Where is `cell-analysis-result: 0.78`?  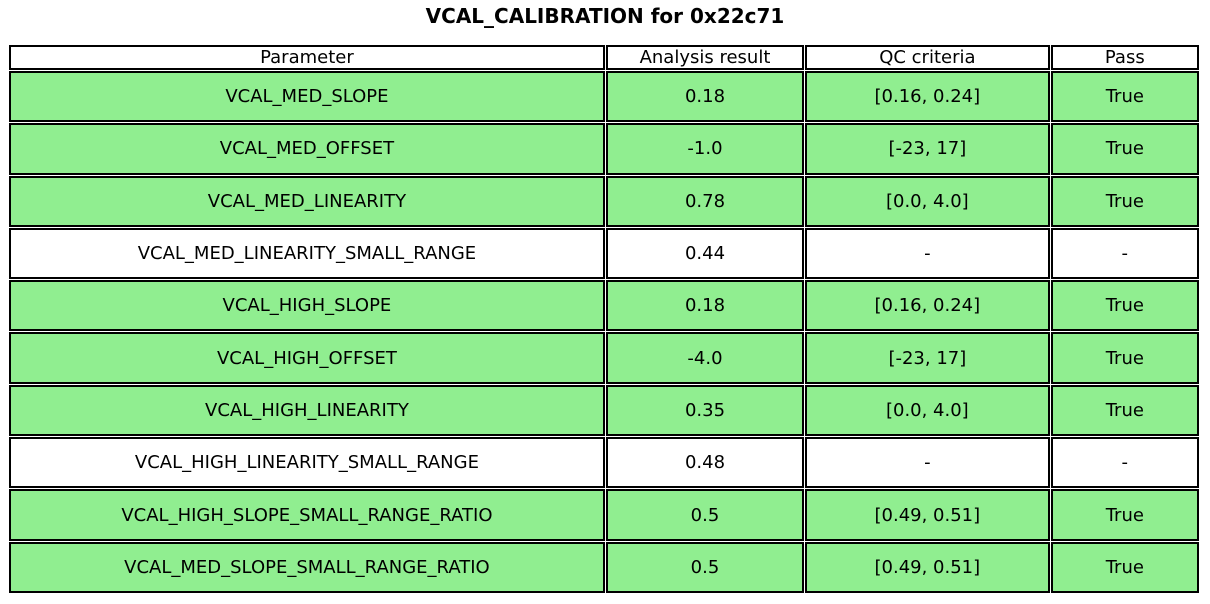 cell-analysis-result: 0.78 is located at coordinates (705, 201).